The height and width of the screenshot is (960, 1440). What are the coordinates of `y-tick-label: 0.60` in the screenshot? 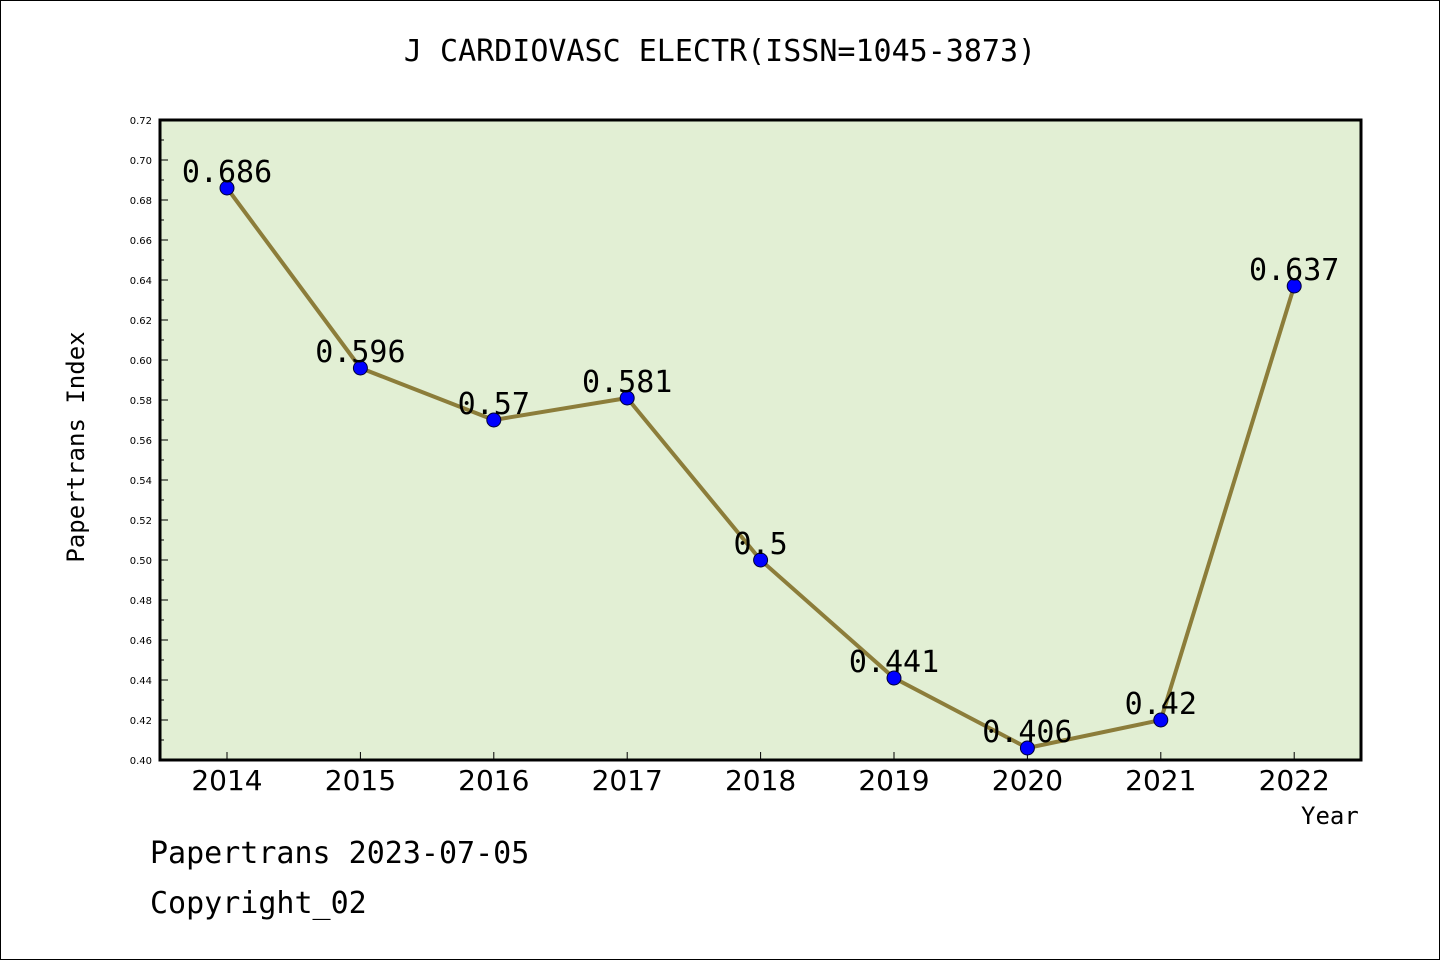 It's located at (141, 361).